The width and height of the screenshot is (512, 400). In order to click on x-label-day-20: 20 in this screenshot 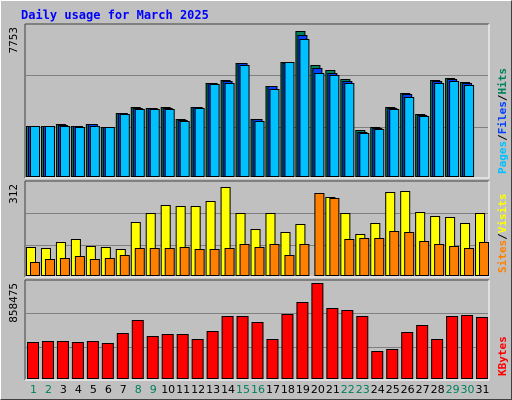, I will do `click(318, 389)`.